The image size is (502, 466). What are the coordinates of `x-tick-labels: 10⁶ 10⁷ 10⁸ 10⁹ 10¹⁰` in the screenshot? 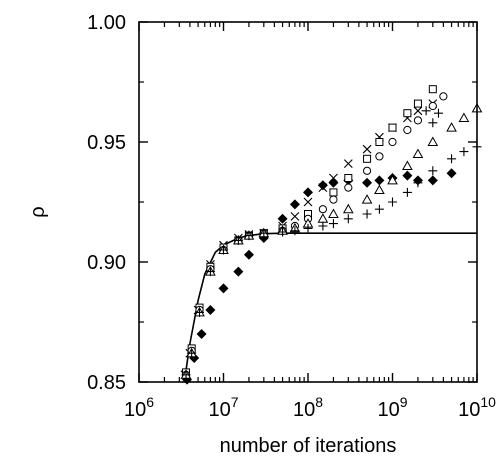 It's located at (310, 407).